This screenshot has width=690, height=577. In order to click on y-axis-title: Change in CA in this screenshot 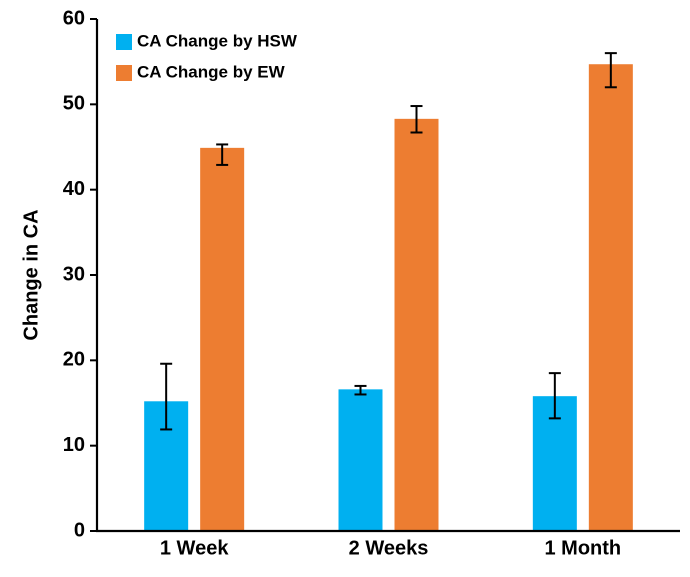, I will do `click(31, 274)`.